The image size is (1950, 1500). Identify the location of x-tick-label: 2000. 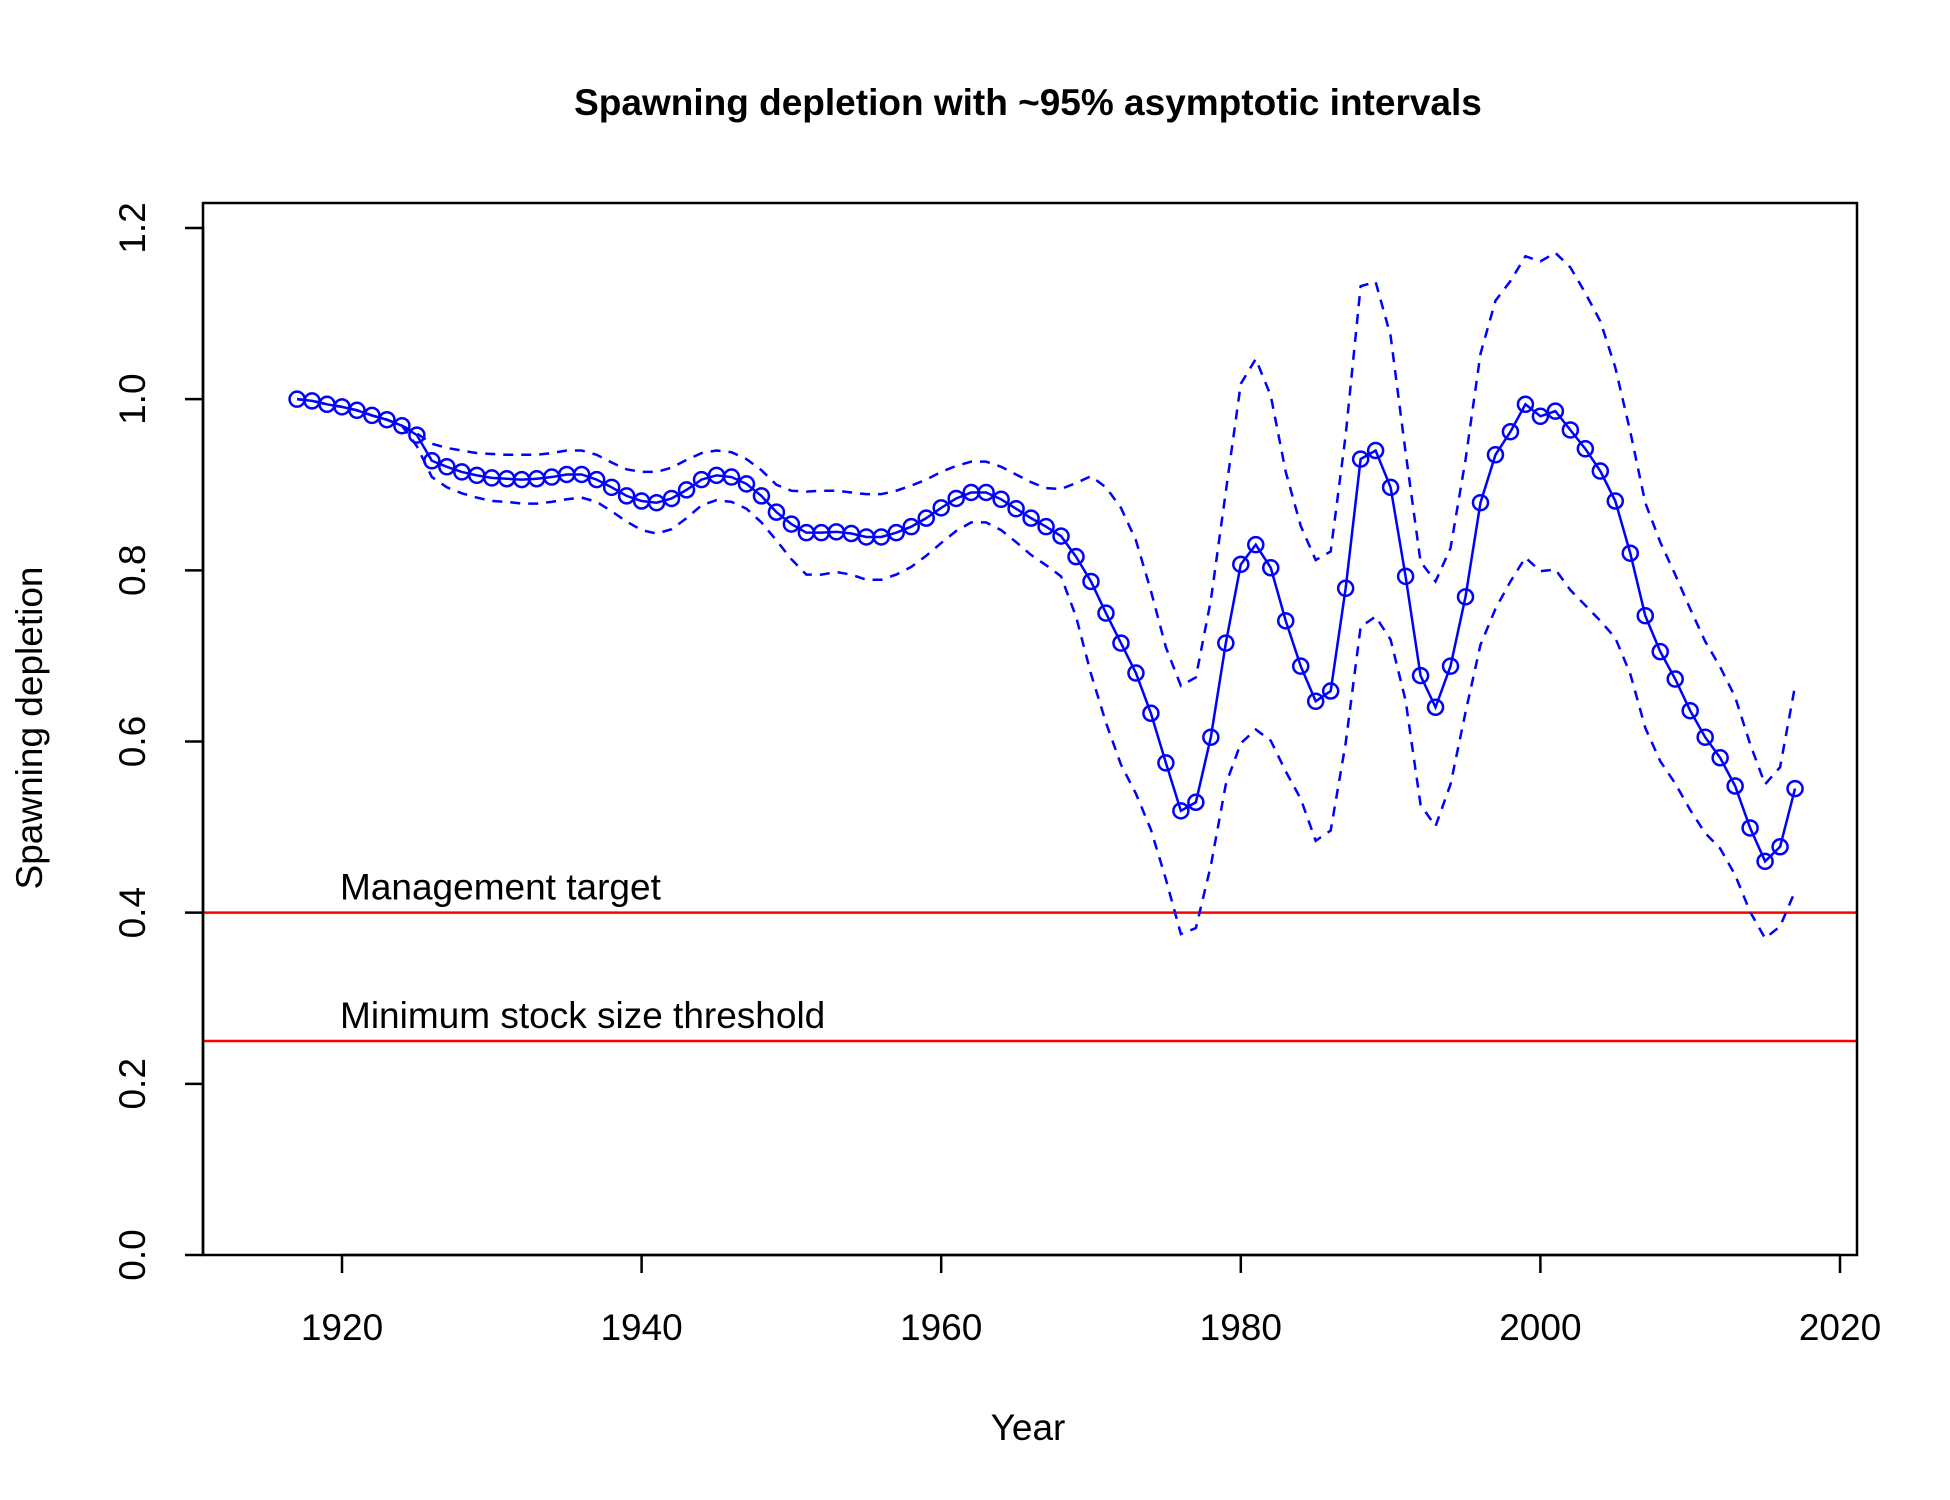
(1540, 1327).